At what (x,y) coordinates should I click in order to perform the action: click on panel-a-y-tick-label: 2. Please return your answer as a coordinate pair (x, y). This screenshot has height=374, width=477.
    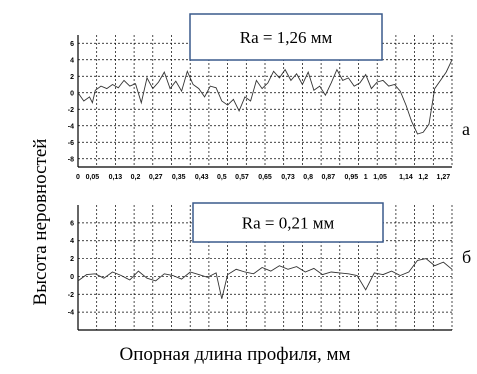
    Looking at the image, I should click on (72, 77).